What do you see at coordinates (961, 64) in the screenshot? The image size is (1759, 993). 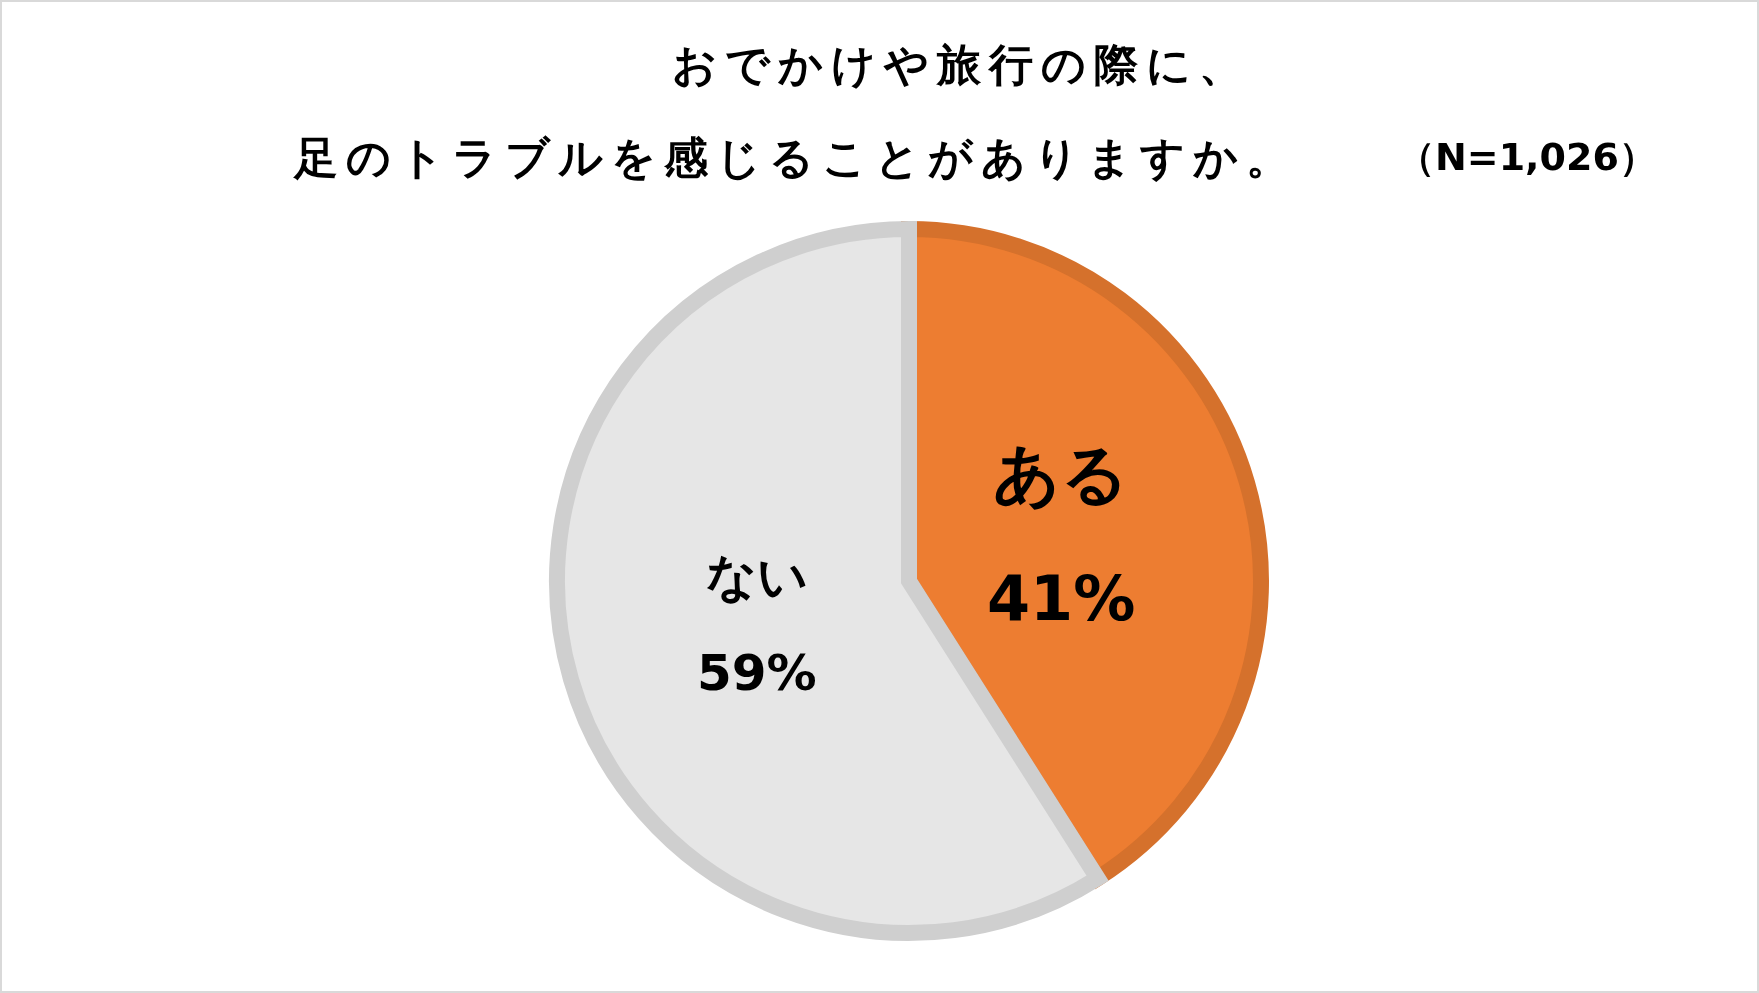 I see `title: おでかけや旅行の際に、` at bounding box center [961, 64].